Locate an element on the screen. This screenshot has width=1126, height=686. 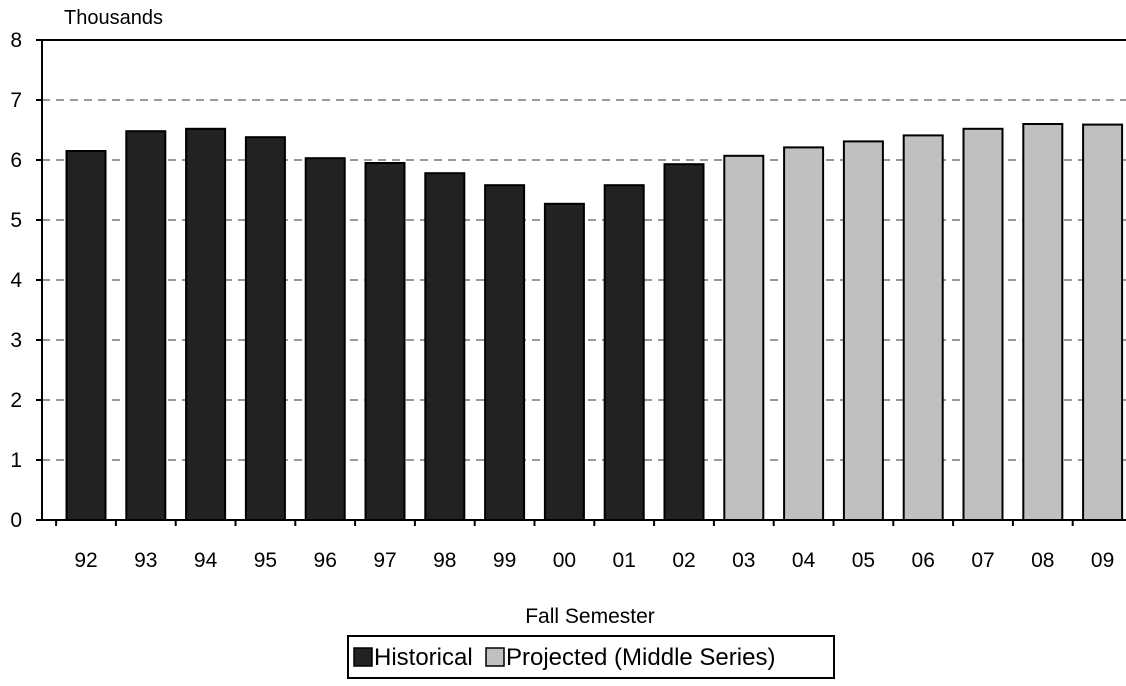
y-tick-label: 1 is located at coordinates (16, 460).